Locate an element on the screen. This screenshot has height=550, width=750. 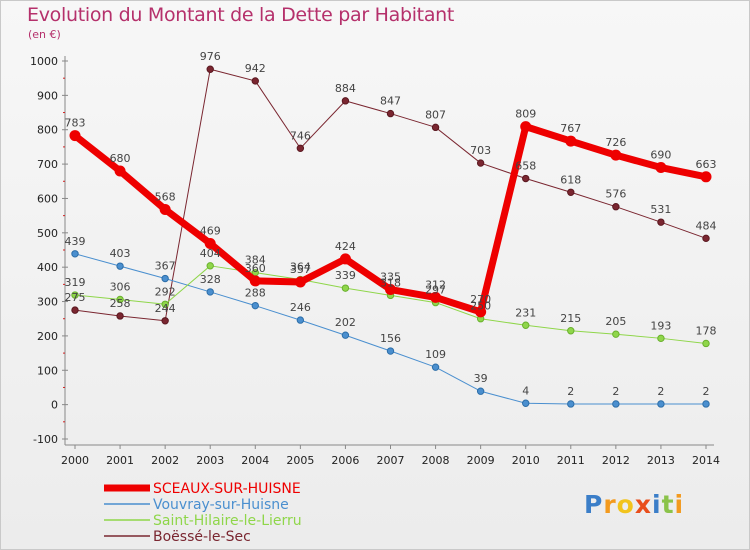
data-label: 297 is located at coordinates (435, 290).